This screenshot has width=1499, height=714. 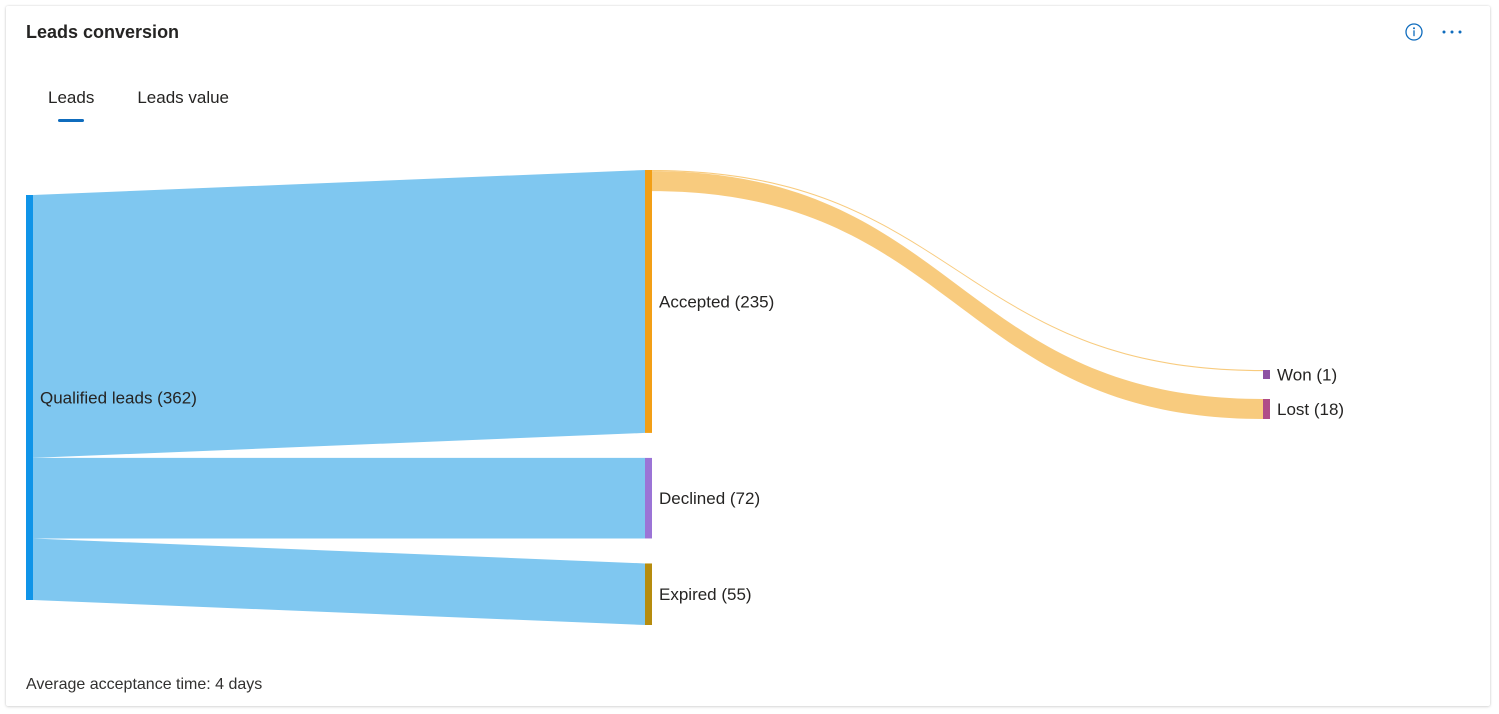 What do you see at coordinates (183, 97) in the screenshot?
I see `tab-leads-value: Leads value` at bounding box center [183, 97].